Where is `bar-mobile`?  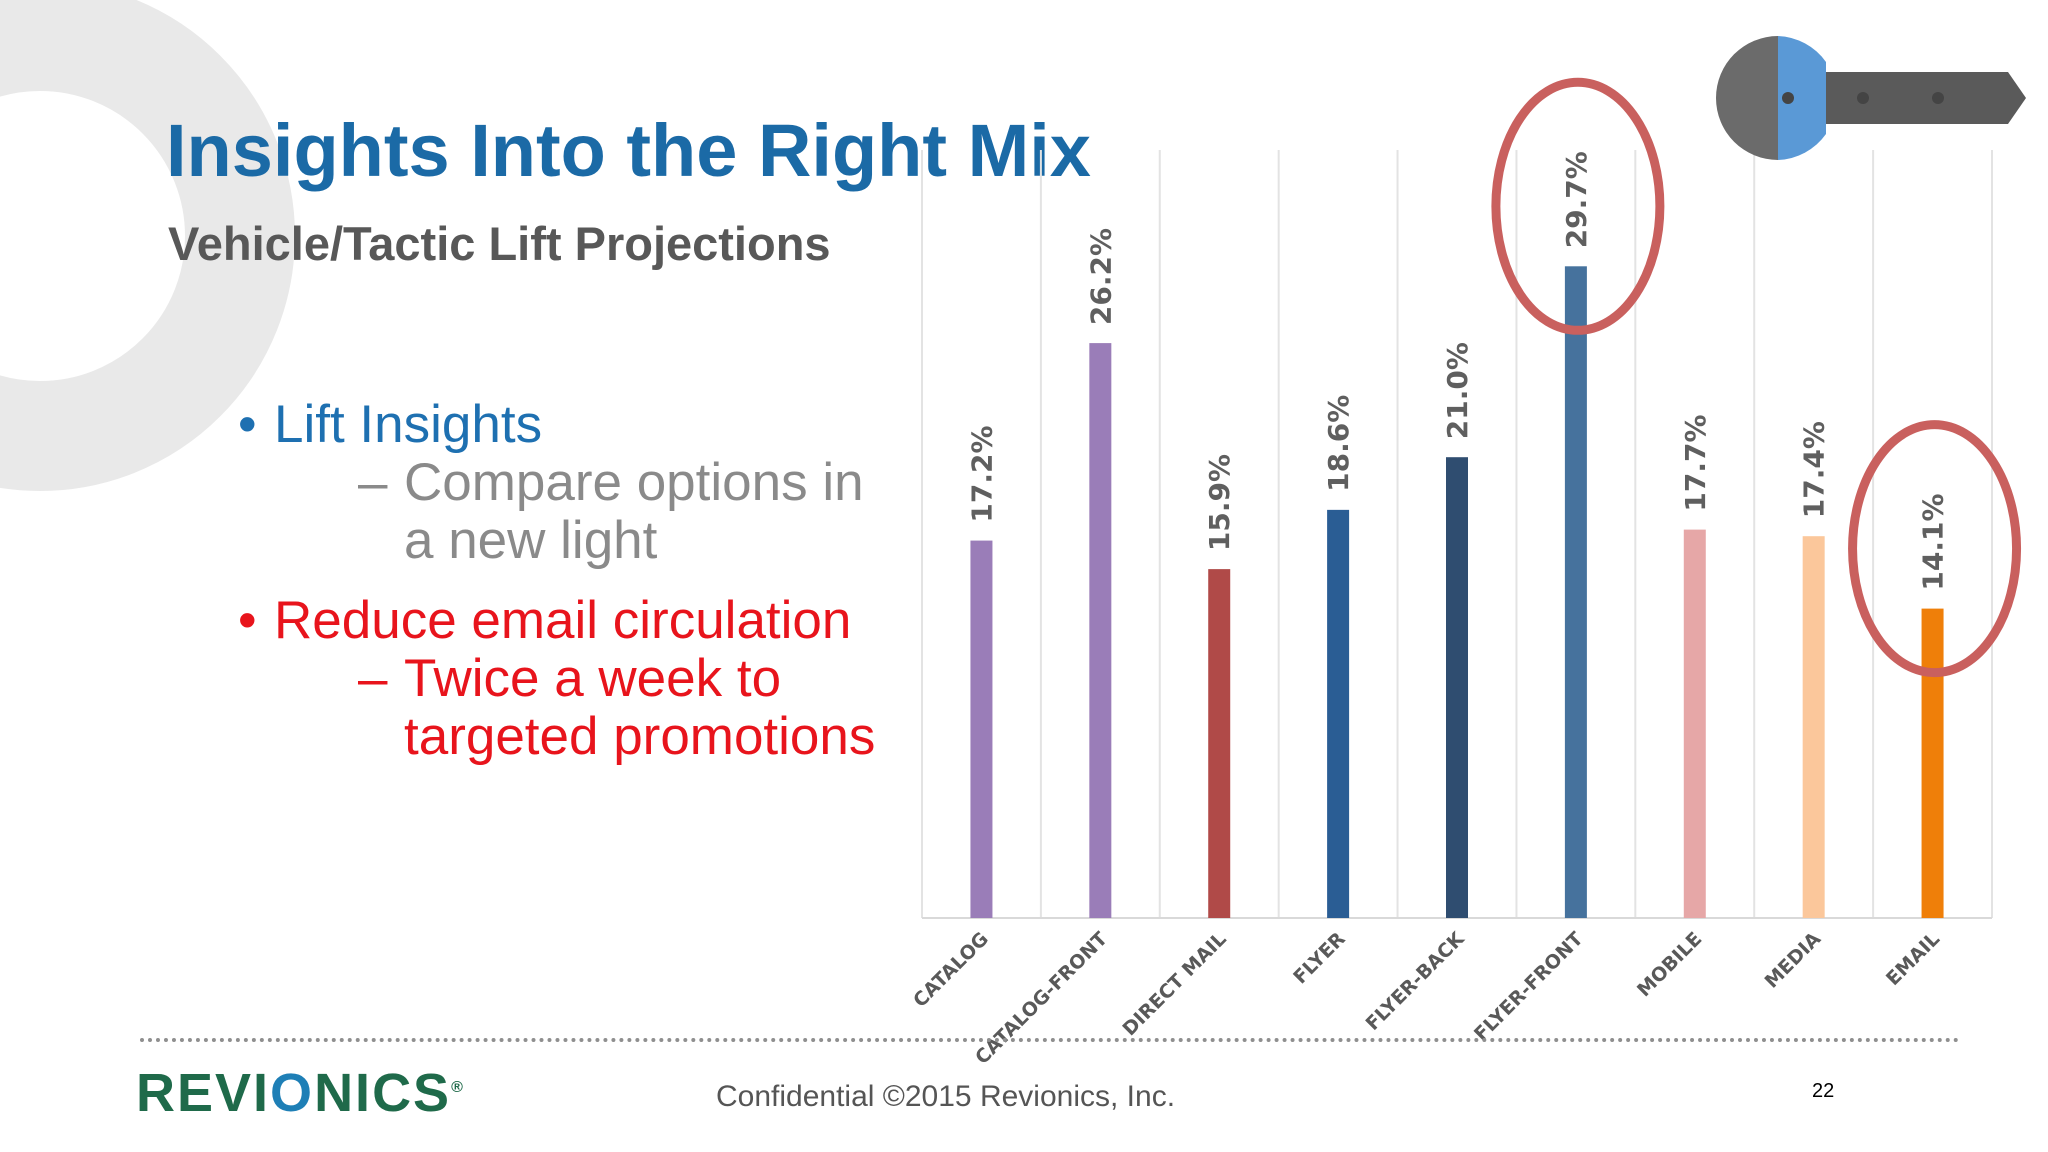 bar-mobile is located at coordinates (1694, 723).